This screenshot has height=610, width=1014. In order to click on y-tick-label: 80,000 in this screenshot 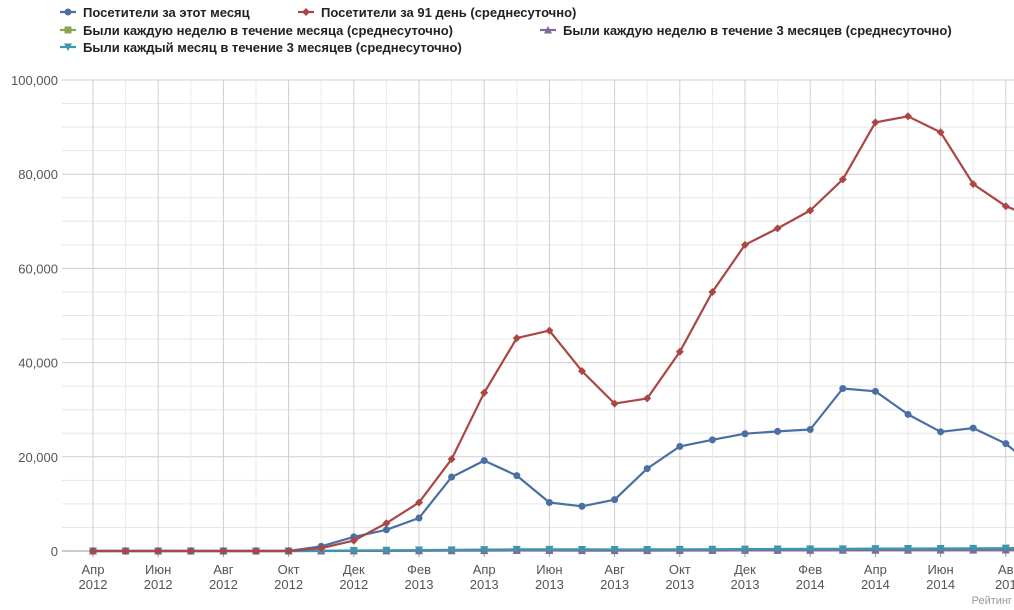, I will do `click(38, 174)`.